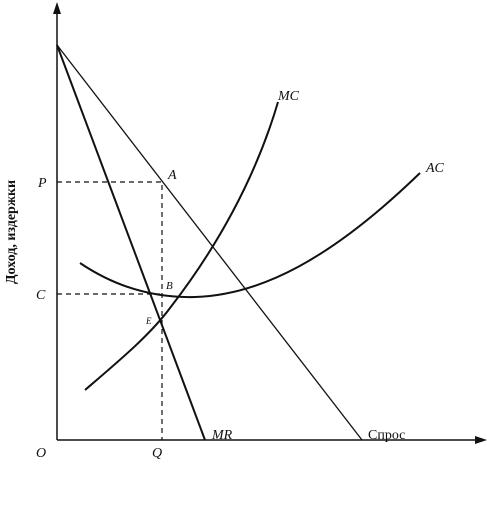 The width and height of the screenshot is (487, 526). What do you see at coordinates (481, 440) in the screenshot?
I see `x-arrow` at bounding box center [481, 440].